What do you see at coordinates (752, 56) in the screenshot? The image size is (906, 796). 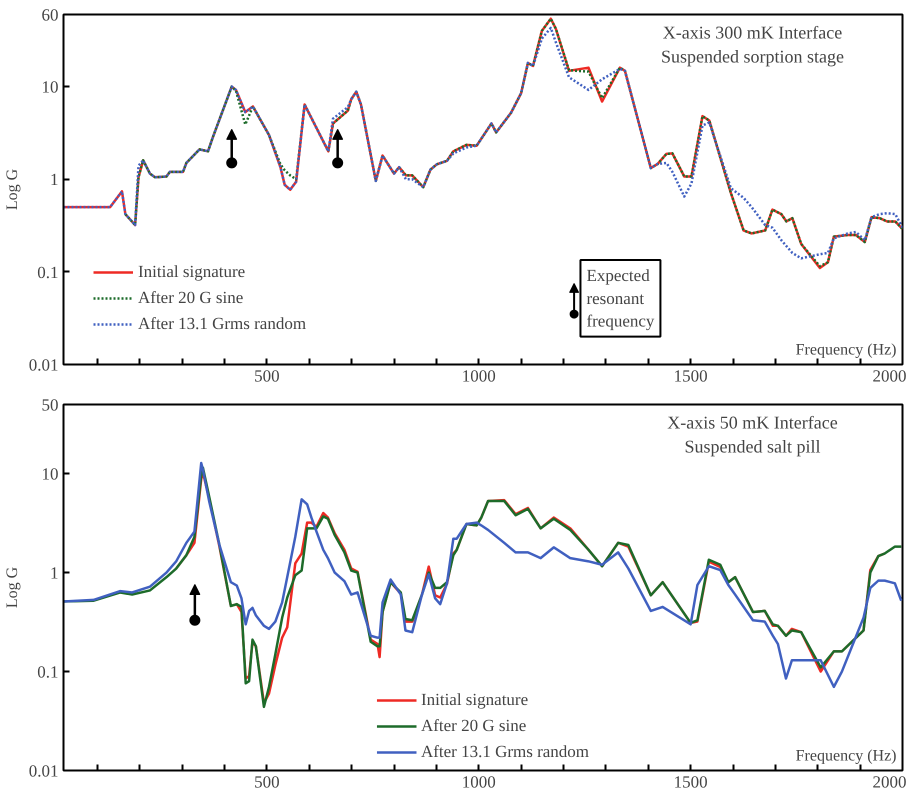 I see `text: Suspended sorption stage` at bounding box center [752, 56].